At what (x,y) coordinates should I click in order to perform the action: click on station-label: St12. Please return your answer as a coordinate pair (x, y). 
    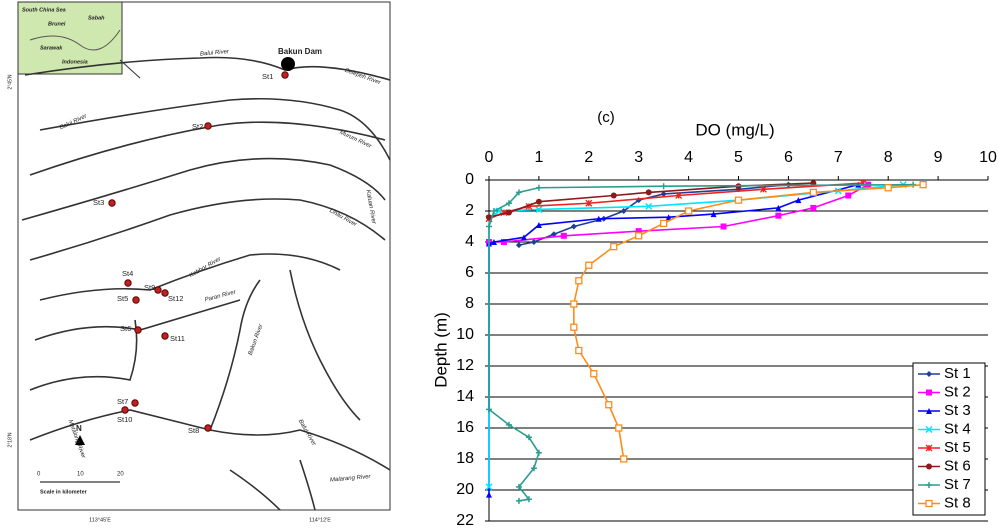
    Looking at the image, I should click on (175, 298).